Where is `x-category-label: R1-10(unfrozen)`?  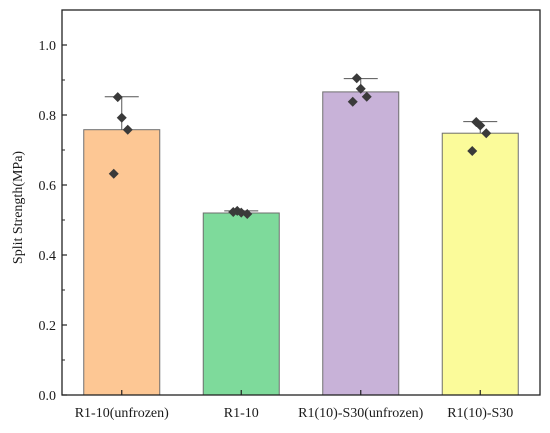 x-category-label: R1-10(unfrozen) is located at coordinates (122, 413).